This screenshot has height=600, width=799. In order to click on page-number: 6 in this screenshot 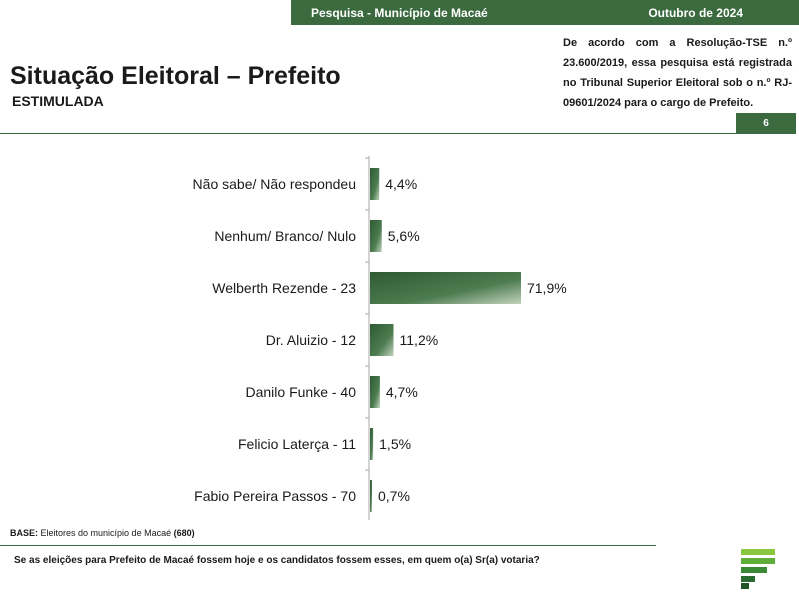, I will do `click(766, 123)`.